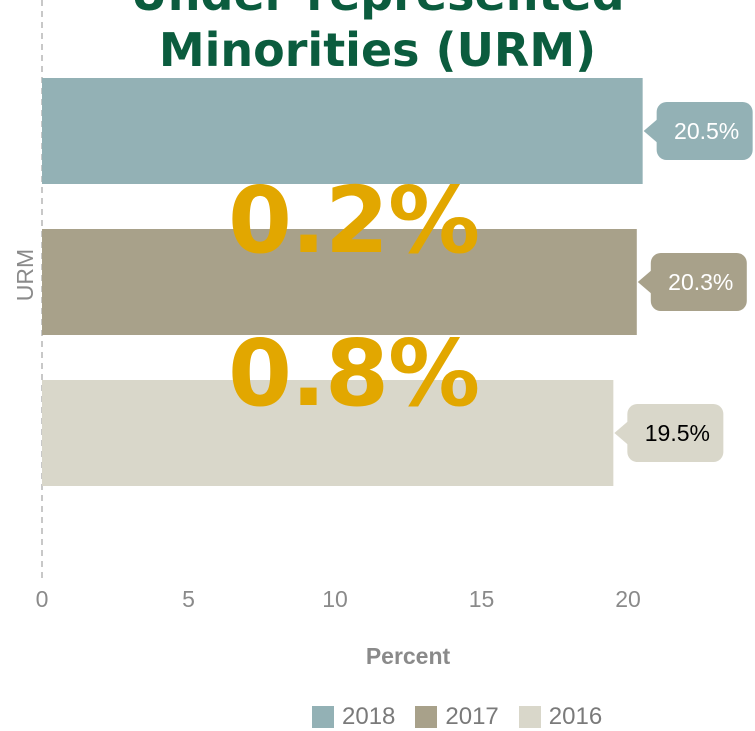  I want to click on callout-change-2018: 0.2%, so click(354, 220).